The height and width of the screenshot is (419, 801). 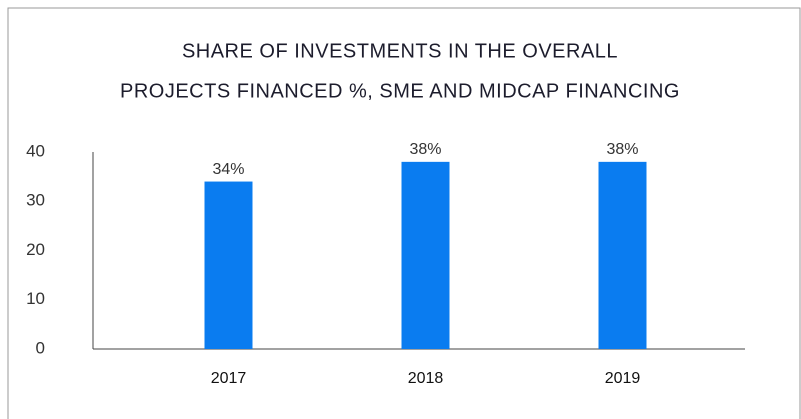 I want to click on x-tick-label: 2018, so click(x=426, y=378).